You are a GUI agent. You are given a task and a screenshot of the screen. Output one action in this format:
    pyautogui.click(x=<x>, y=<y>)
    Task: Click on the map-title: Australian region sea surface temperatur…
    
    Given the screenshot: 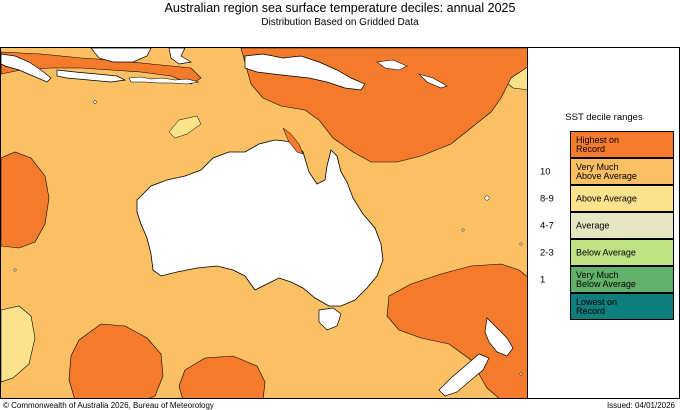 What is the action you would take?
    pyautogui.click(x=340, y=8)
    